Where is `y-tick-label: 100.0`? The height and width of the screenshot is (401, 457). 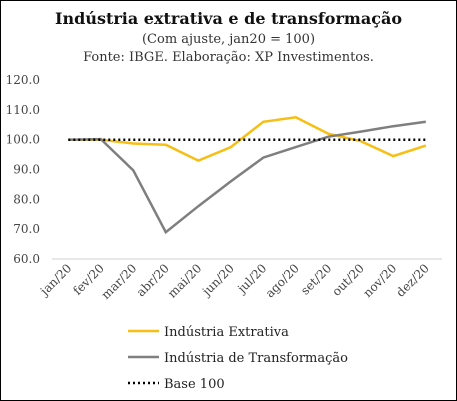
y-tick-label: 100.0 is located at coordinates (23, 140).